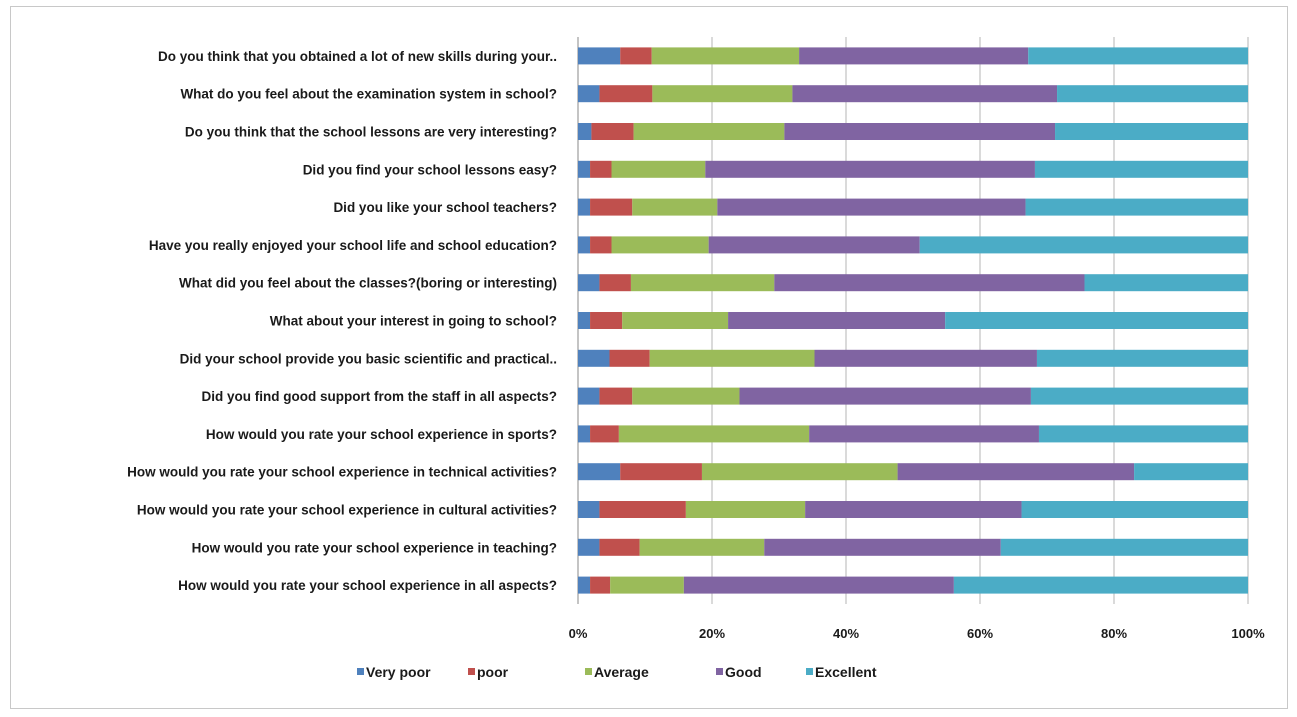  Describe the element at coordinates (1248, 633) in the screenshot. I see `x-tick-label: 100%` at that location.